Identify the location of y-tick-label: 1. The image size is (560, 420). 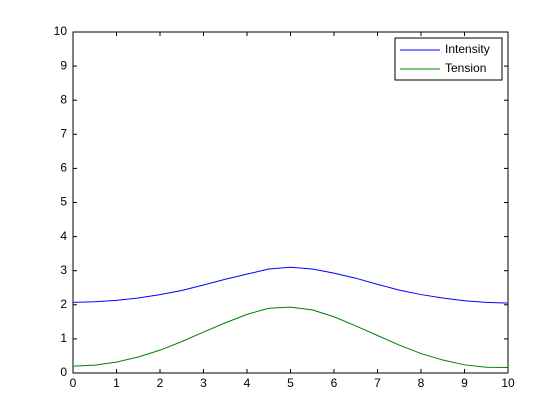
(63, 338).